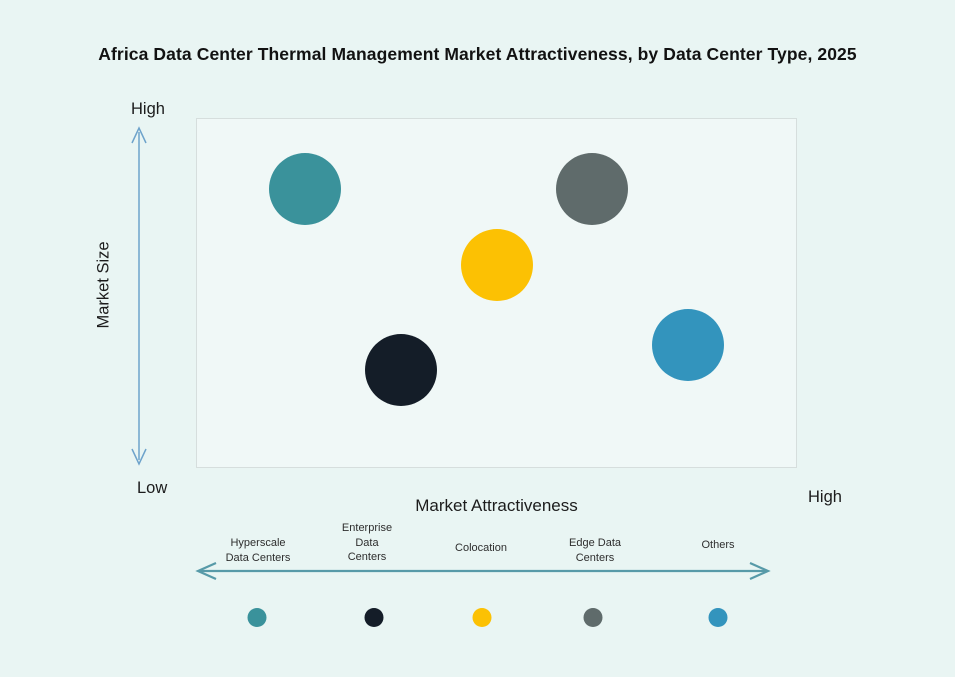 This screenshot has height=677, width=955. Describe the element at coordinates (688, 345) in the screenshot. I see `bubble-others` at that location.